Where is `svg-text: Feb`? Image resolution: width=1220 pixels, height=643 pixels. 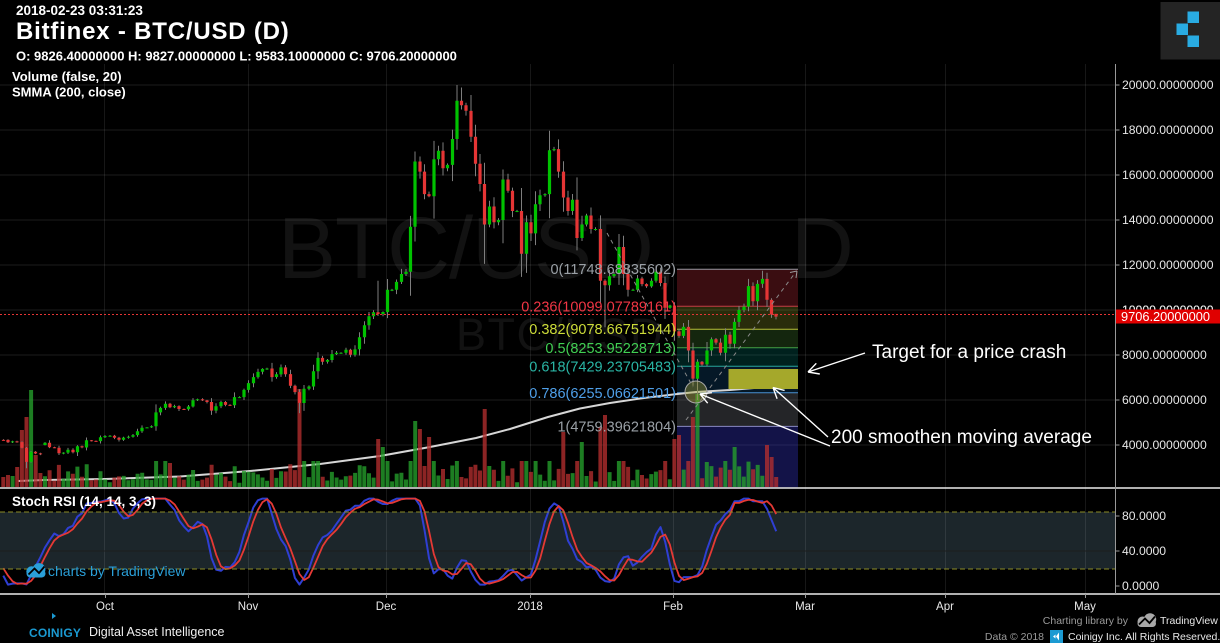 svg-text: Feb is located at coordinates (673, 607).